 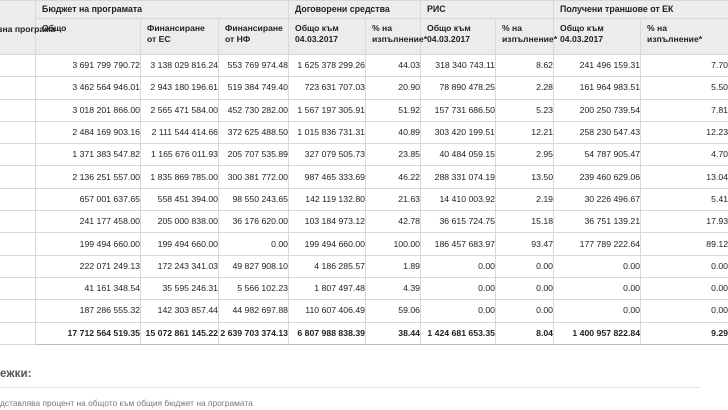 I want to click on cell-tranches-percent: 89.12, so click(x=684, y=244).